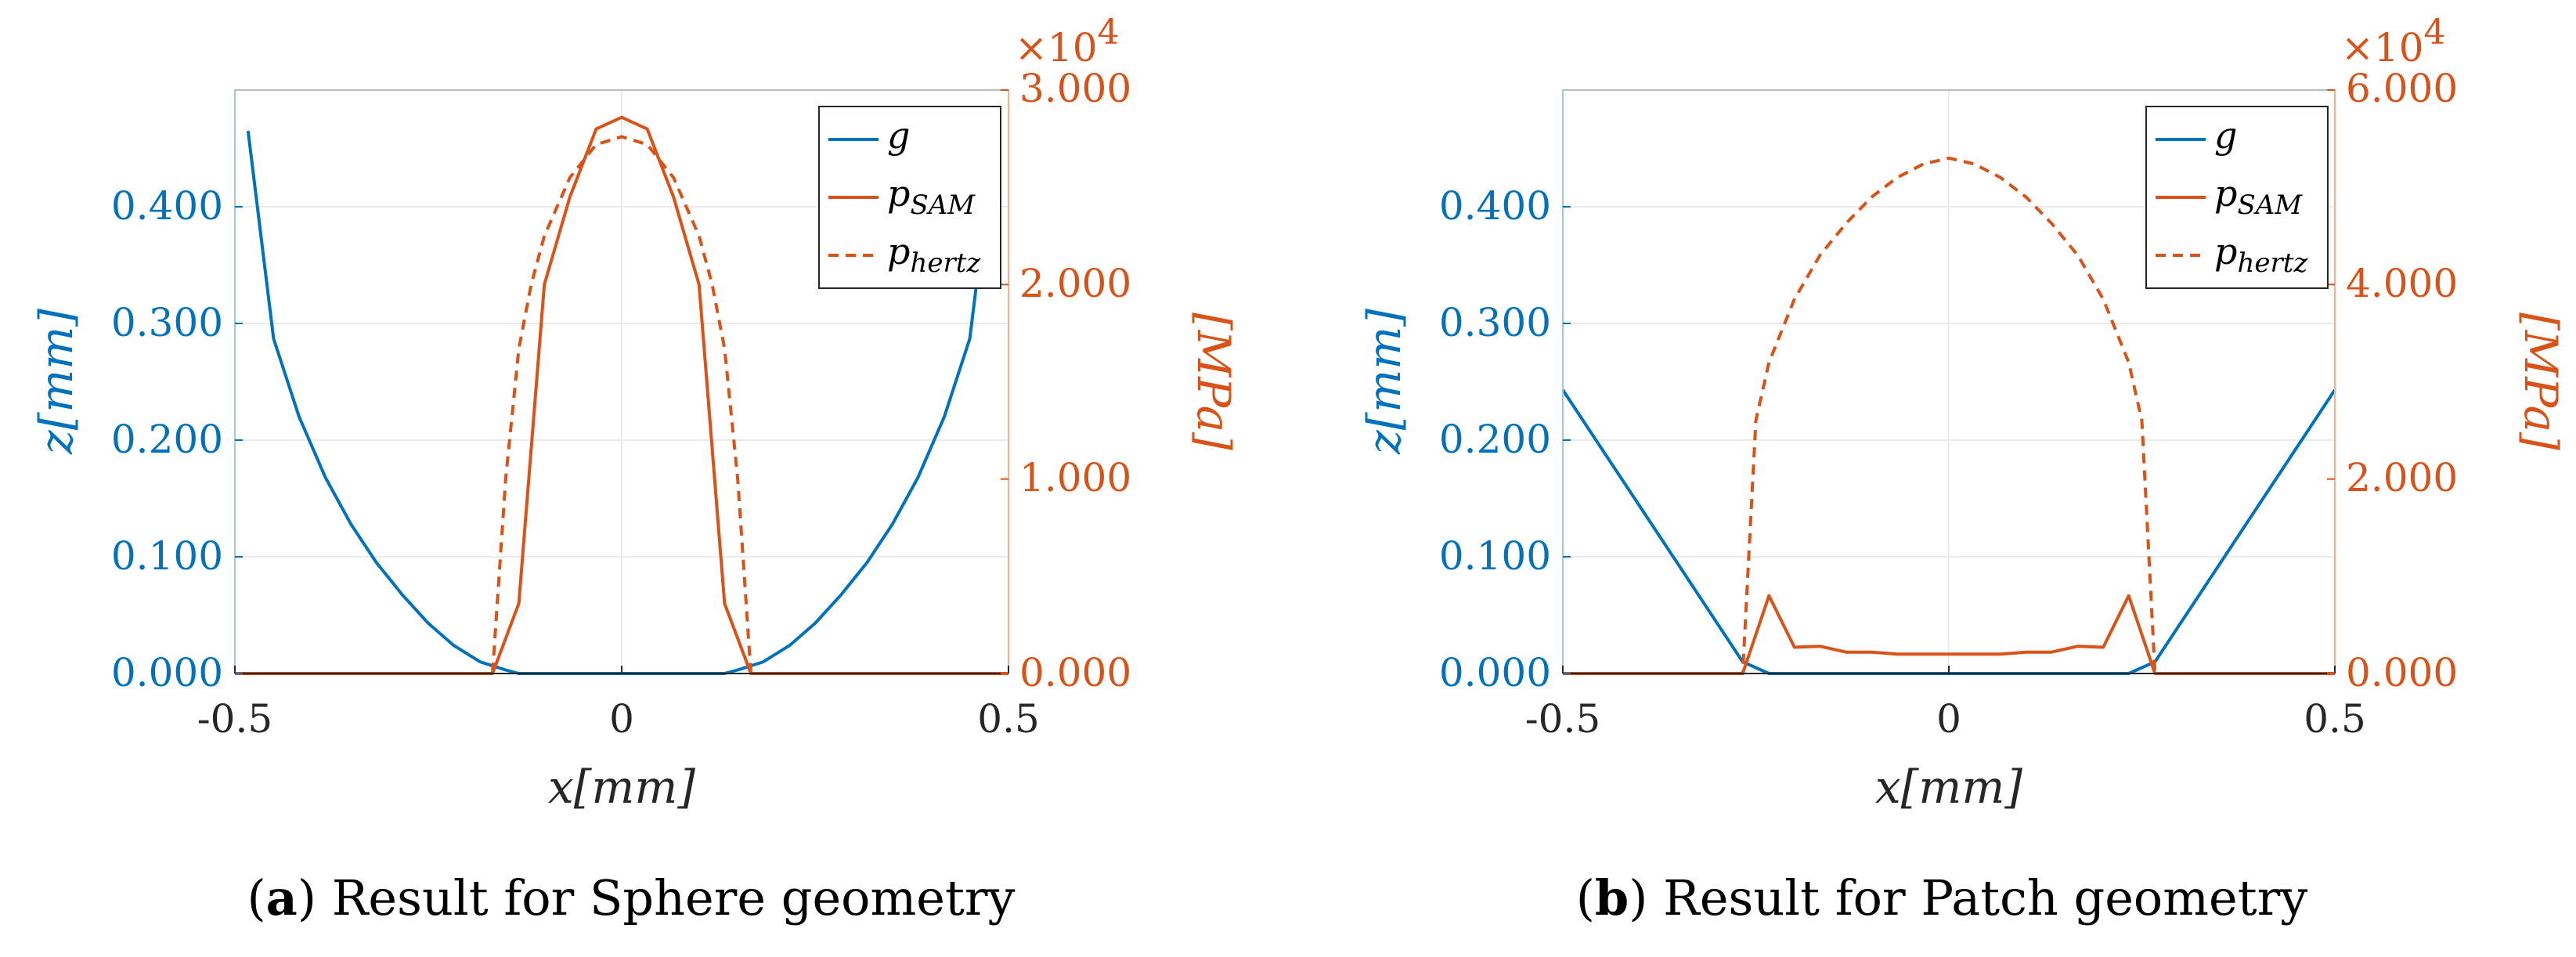 This screenshot has width=2576, height=957. What do you see at coordinates (1214, 381) in the screenshot?
I see `panel-a-y-right-axis-label: [MPa]` at bounding box center [1214, 381].